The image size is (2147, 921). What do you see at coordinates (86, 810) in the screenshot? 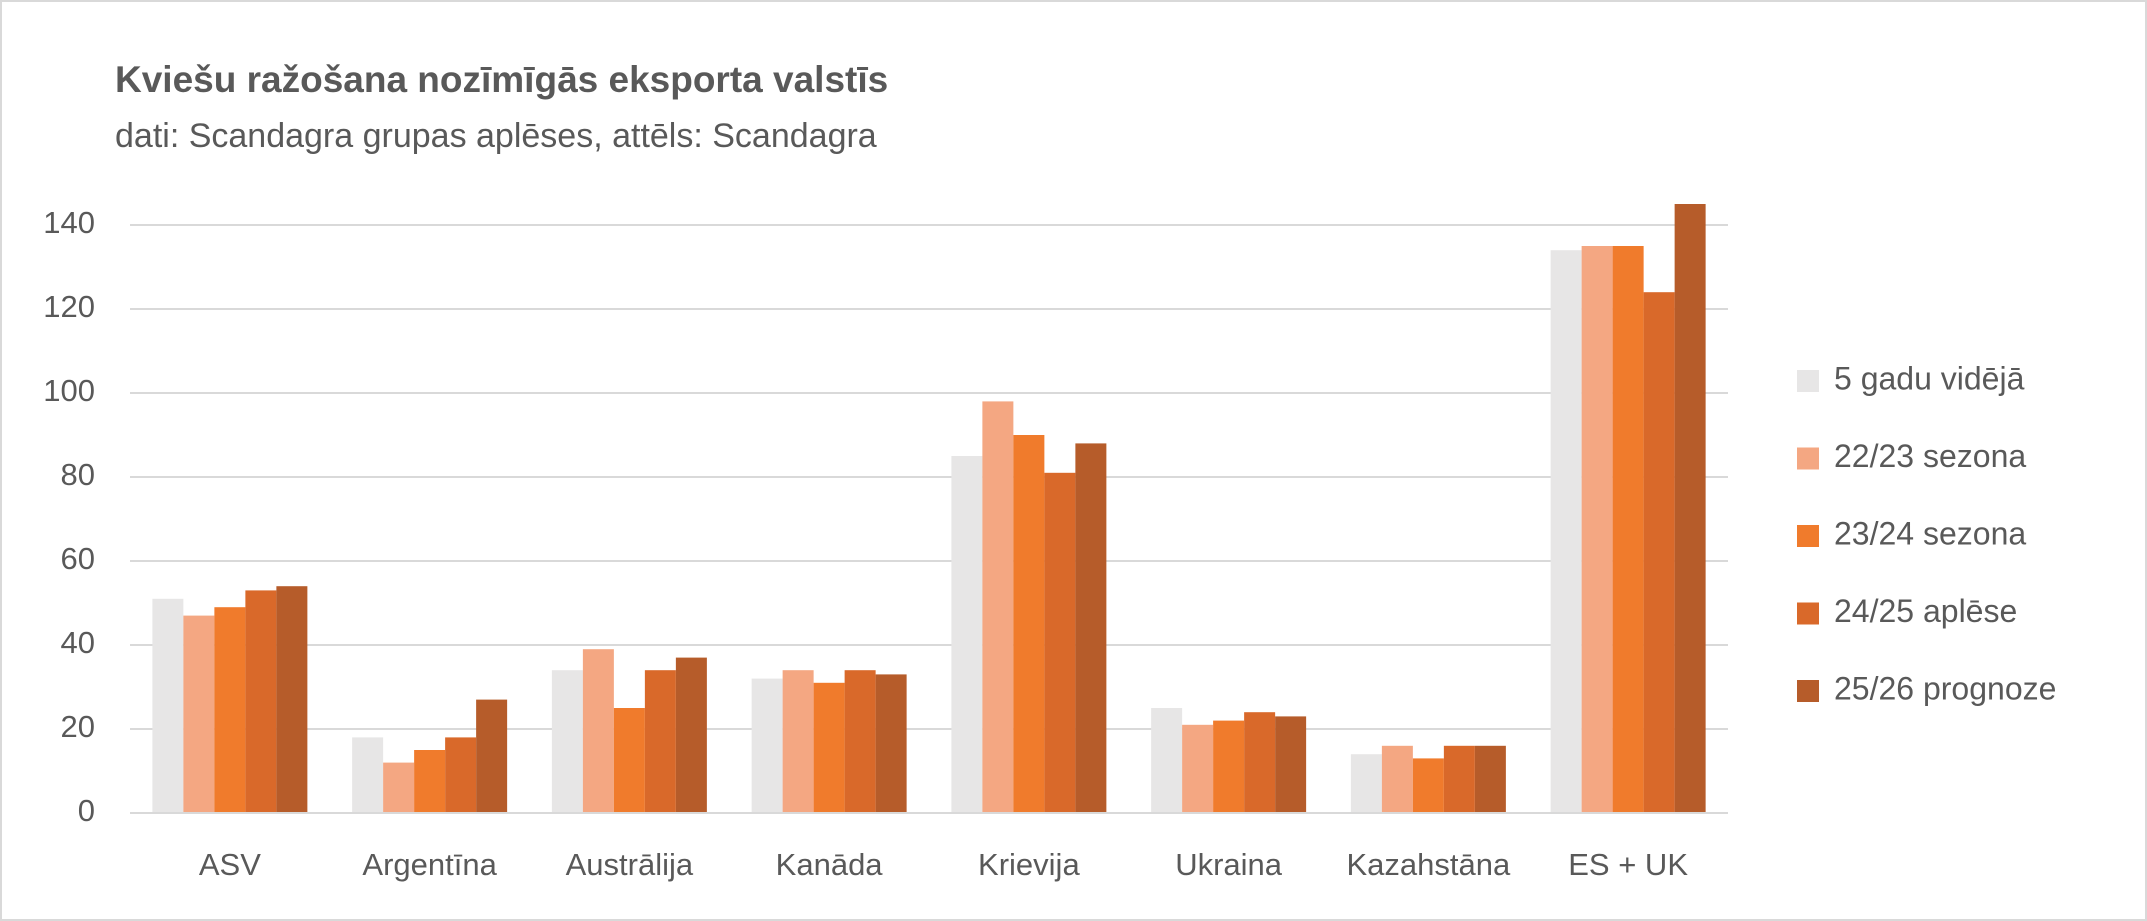
I see `y-tick-label: 0` at bounding box center [86, 810].